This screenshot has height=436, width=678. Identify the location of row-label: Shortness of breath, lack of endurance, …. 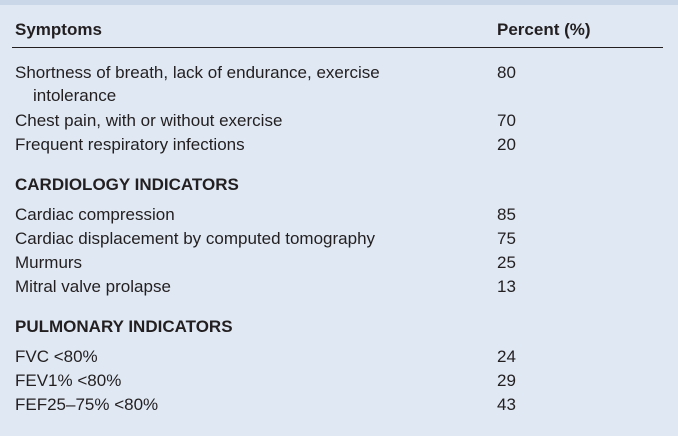
(197, 72).